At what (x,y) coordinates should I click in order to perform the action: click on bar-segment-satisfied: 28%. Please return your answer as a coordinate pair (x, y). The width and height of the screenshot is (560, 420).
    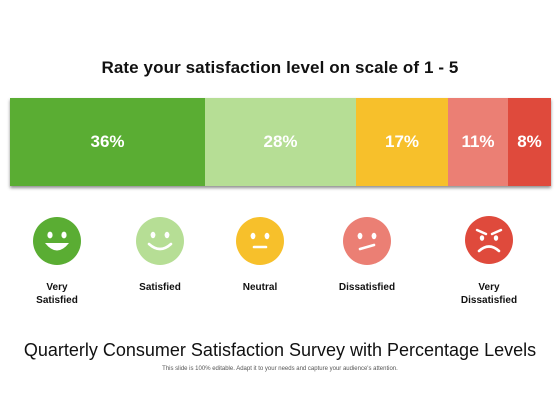
    Looking at the image, I should click on (280, 142).